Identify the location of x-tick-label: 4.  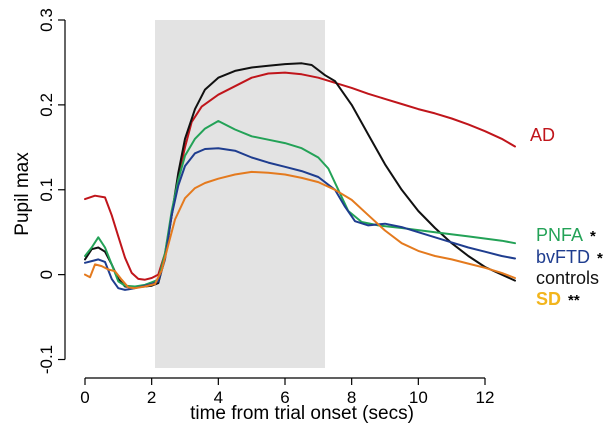
(218, 397).